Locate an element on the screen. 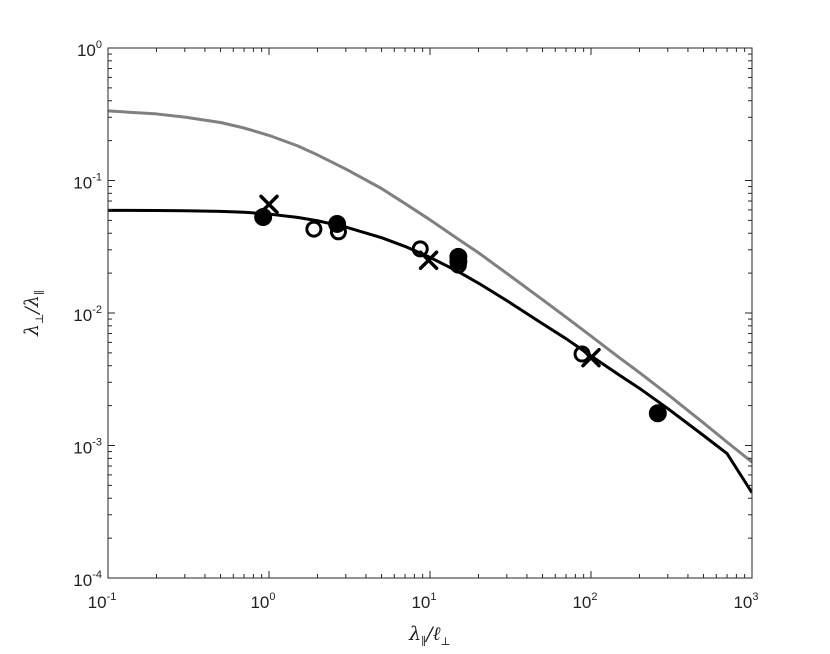  x-tick-labels: 10⁻¹ 10⁰ 10¹ 10² 10³ is located at coordinates (423, 601).